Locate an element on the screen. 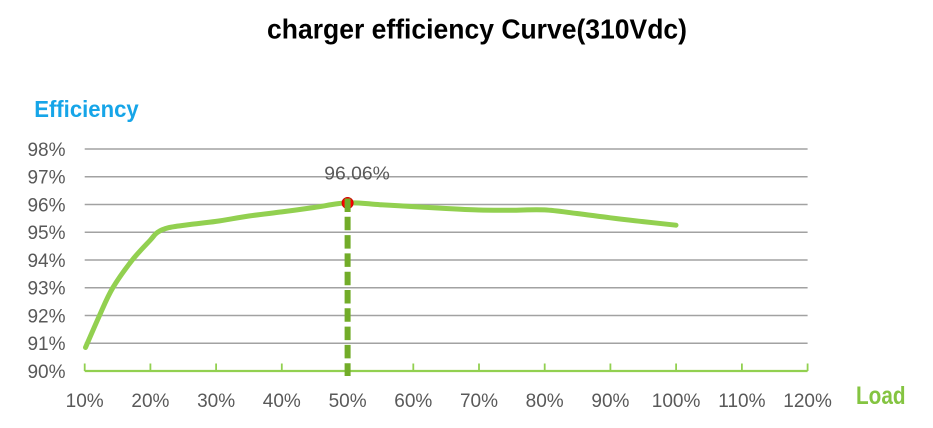  svg-text: 95% is located at coordinates (46, 233).